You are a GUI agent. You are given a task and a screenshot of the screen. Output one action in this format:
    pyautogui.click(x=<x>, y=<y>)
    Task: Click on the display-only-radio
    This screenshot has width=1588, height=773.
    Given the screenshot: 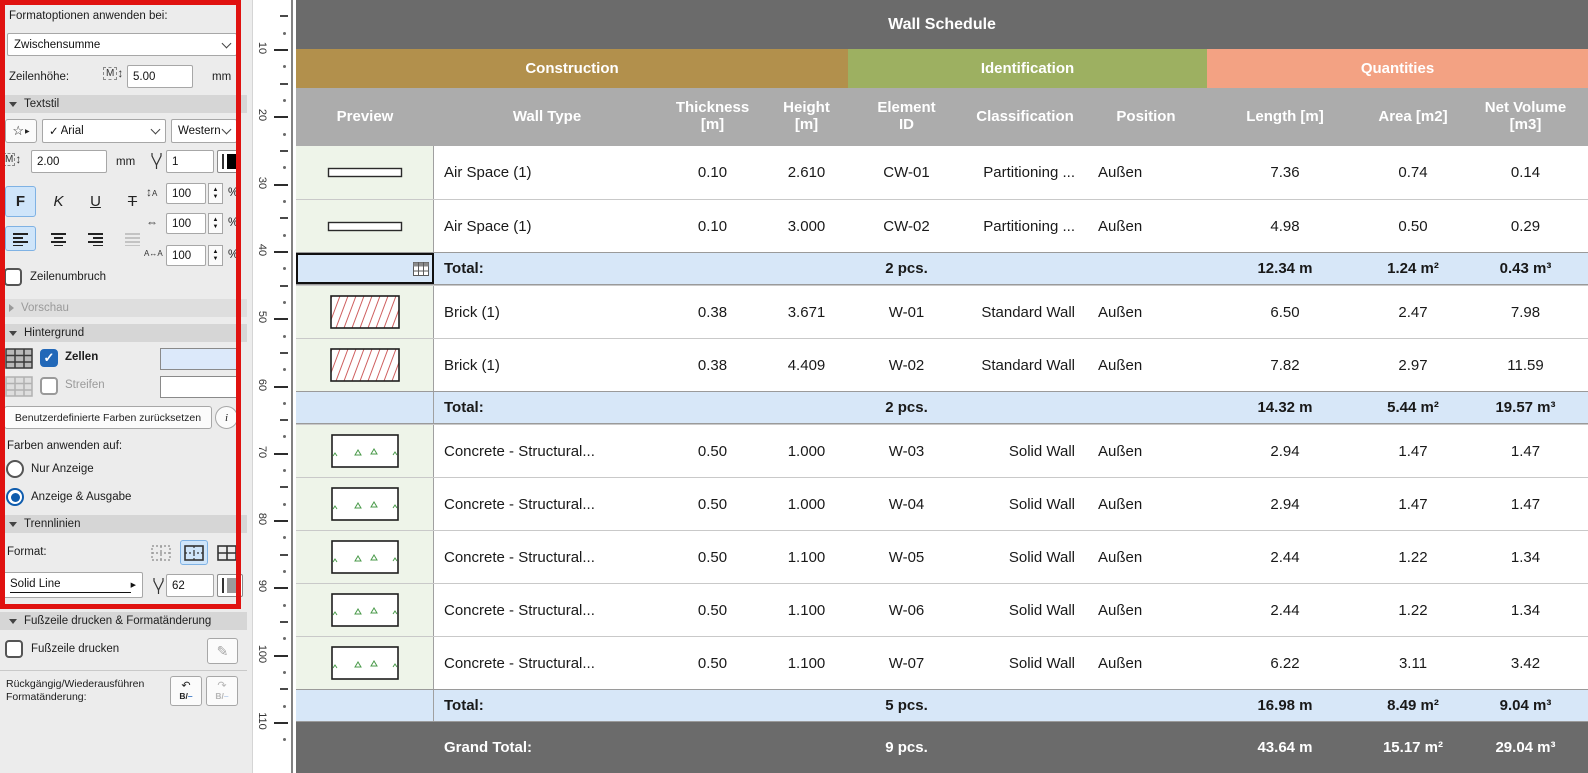 What is the action you would take?
    pyautogui.click(x=15, y=469)
    